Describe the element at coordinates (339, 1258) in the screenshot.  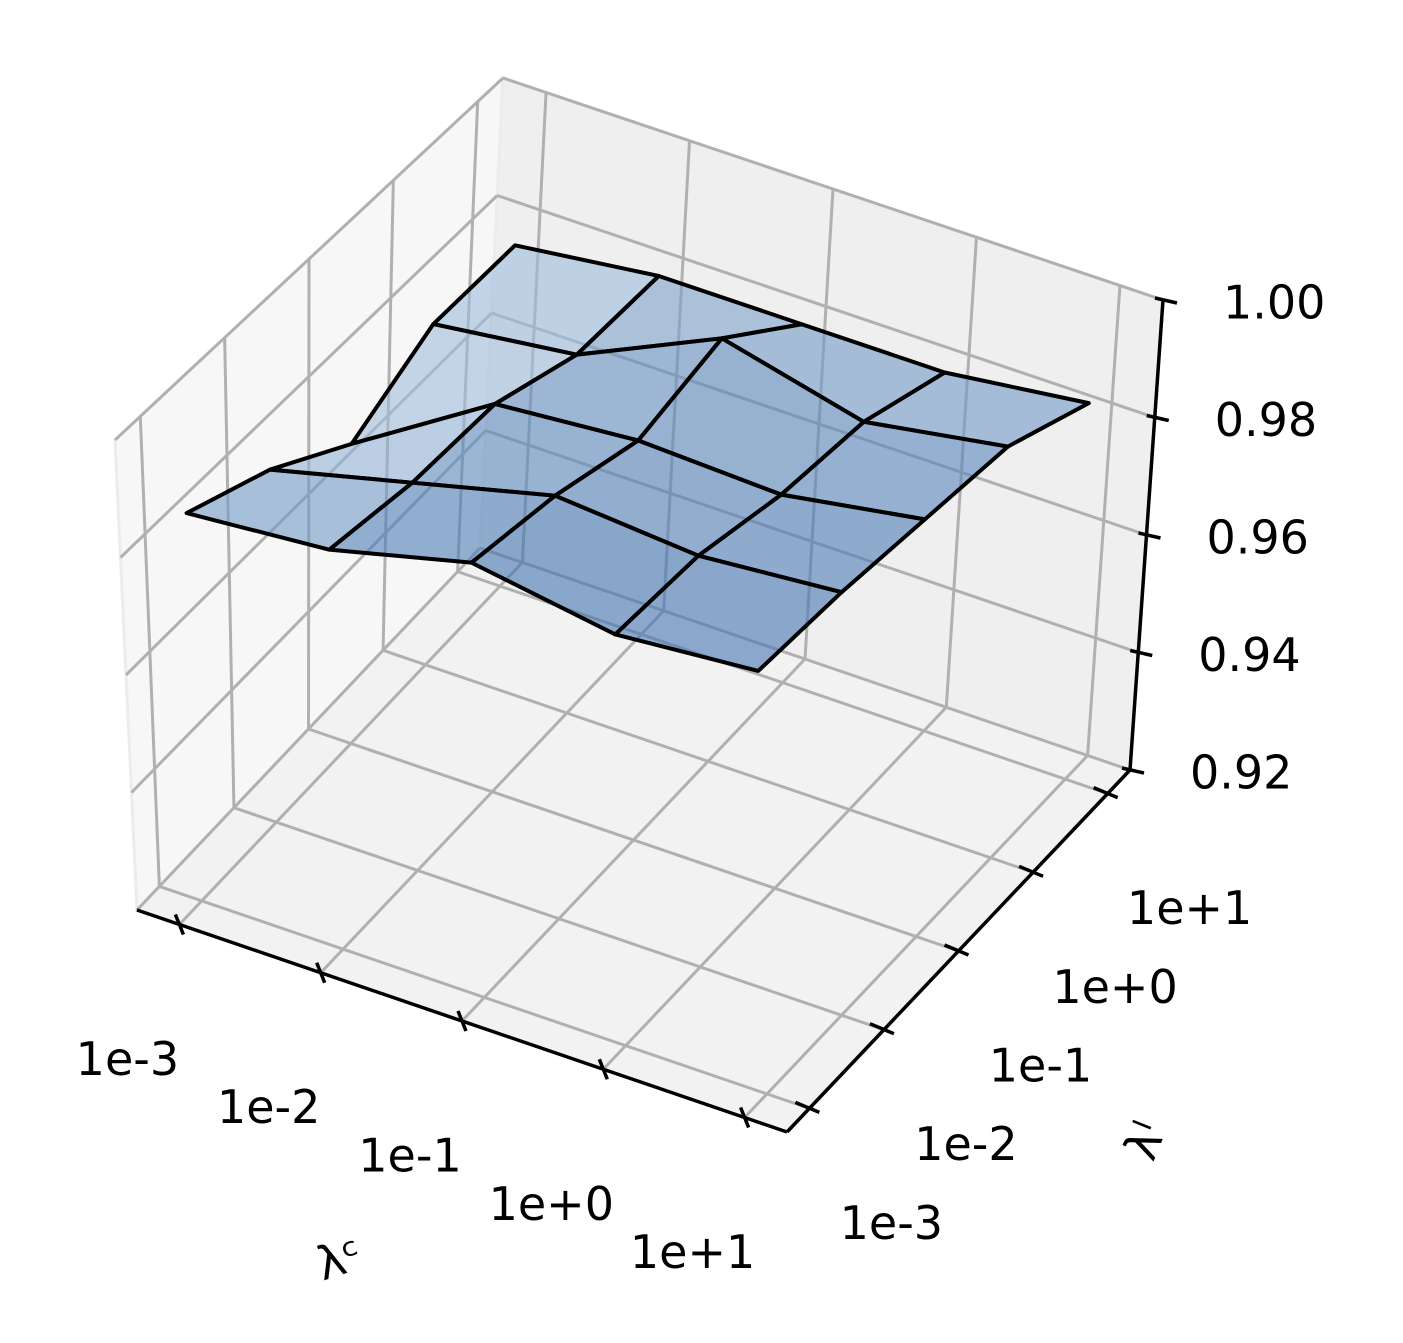
I see `x-axis-title: λᶜ` at that location.